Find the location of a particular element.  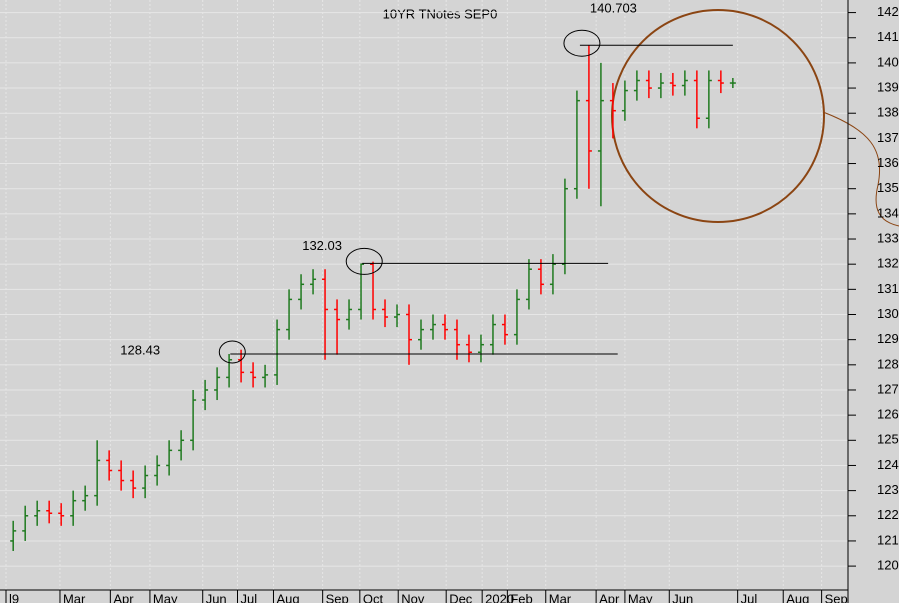

y-tick-label: 138 is located at coordinates (888, 112).